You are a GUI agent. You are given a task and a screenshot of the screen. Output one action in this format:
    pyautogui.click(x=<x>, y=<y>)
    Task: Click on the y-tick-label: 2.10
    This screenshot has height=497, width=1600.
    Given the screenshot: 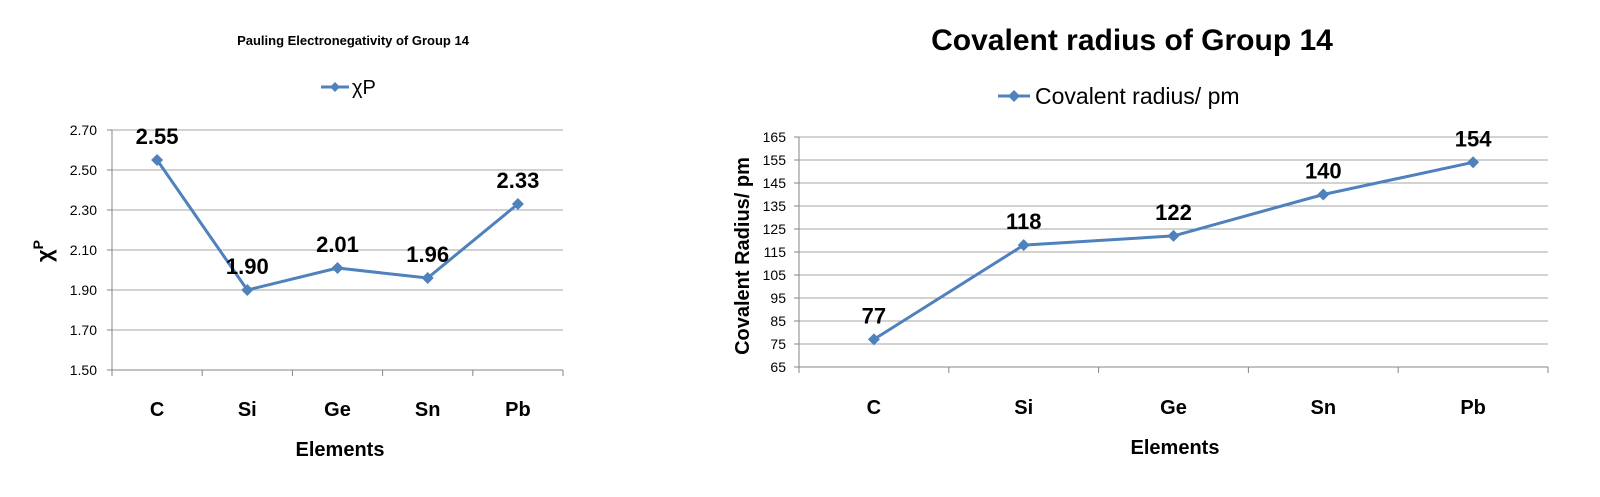 What is the action you would take?
    pyautogui.click(x=83, y=250)
    